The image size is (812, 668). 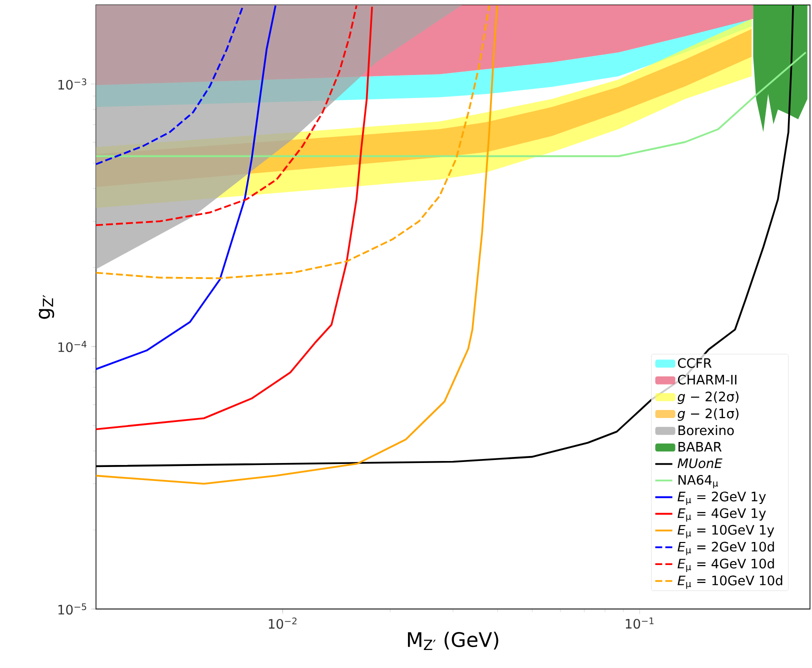 What do you see at coordinates (708, 397) in the screenshot?
I see `legend-label: g − 2(2σ)` at bounding box center [708, 397].